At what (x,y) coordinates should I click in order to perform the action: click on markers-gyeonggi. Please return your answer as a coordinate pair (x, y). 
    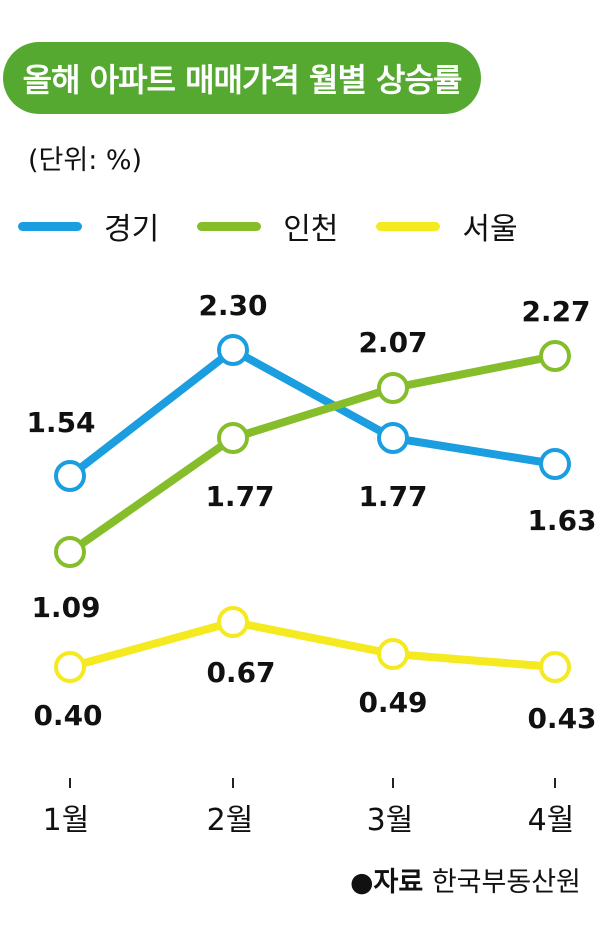
    Looking at the image, I should click on (312, 413).